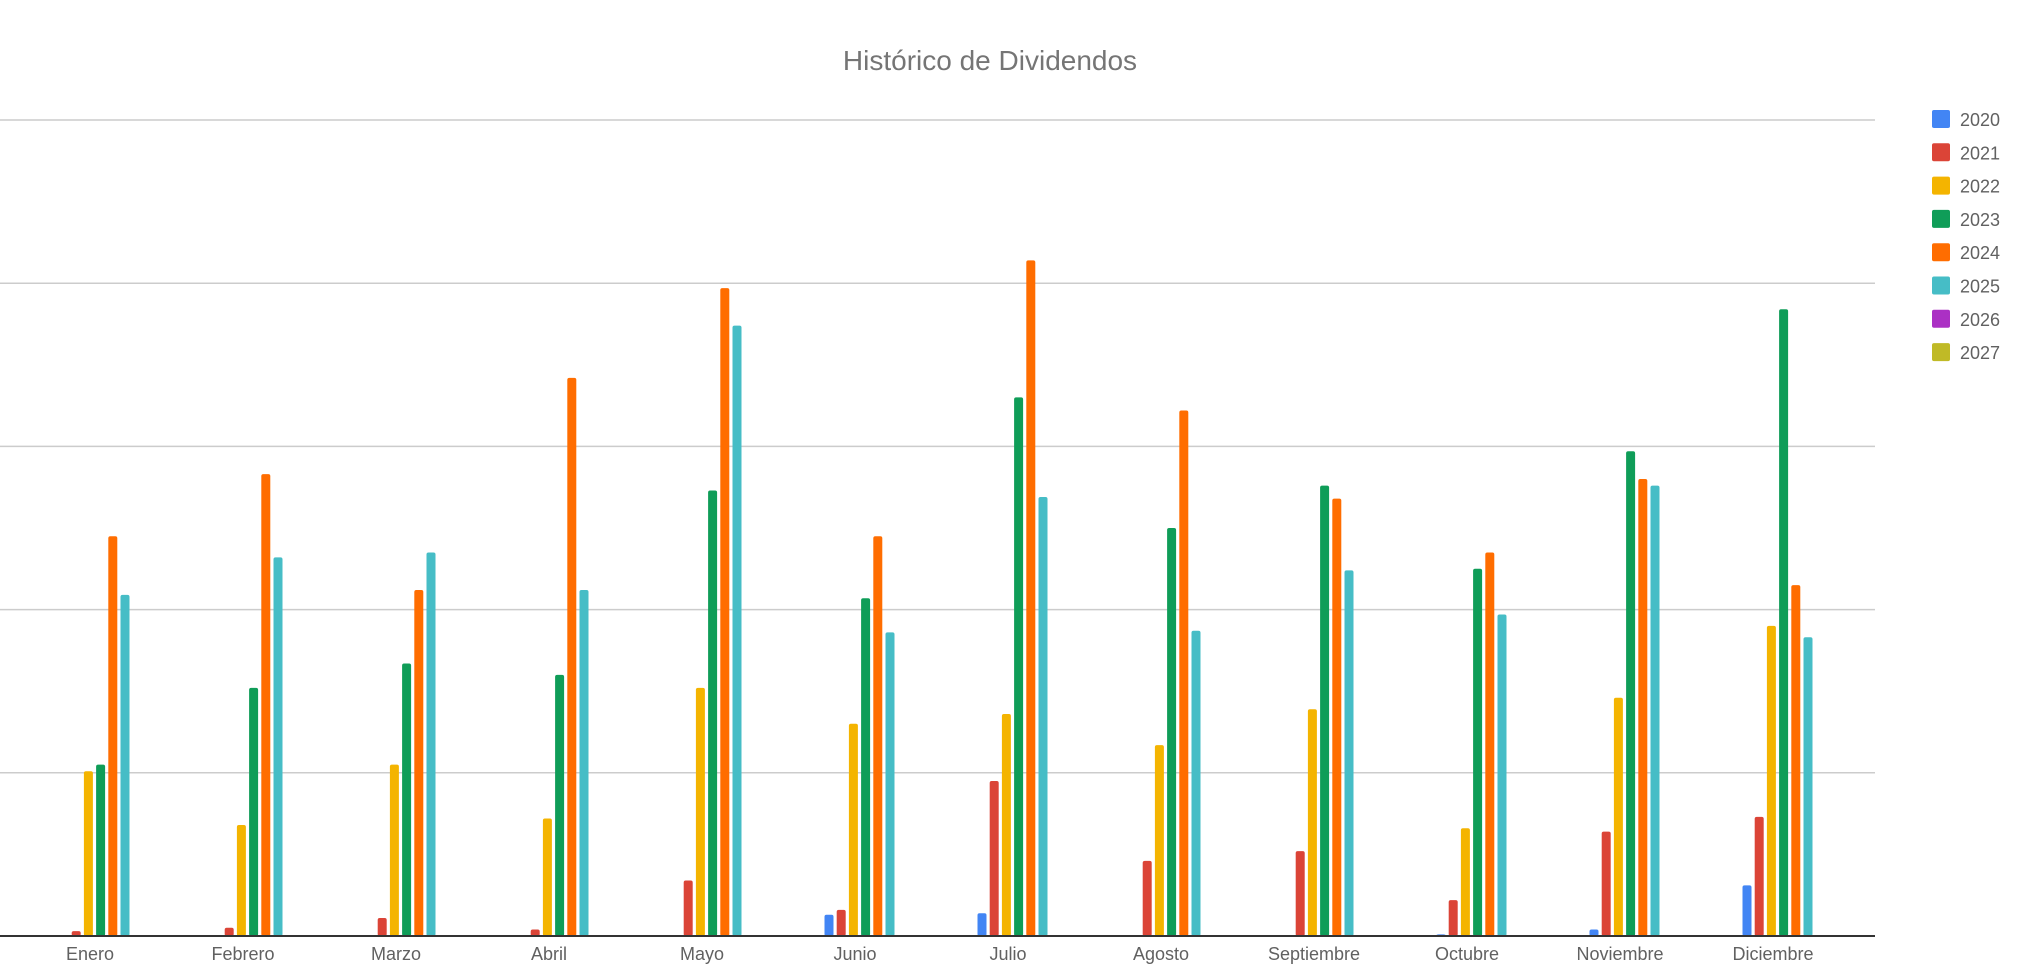  I want to click on bar-2025-julio, so click(1043, 716).